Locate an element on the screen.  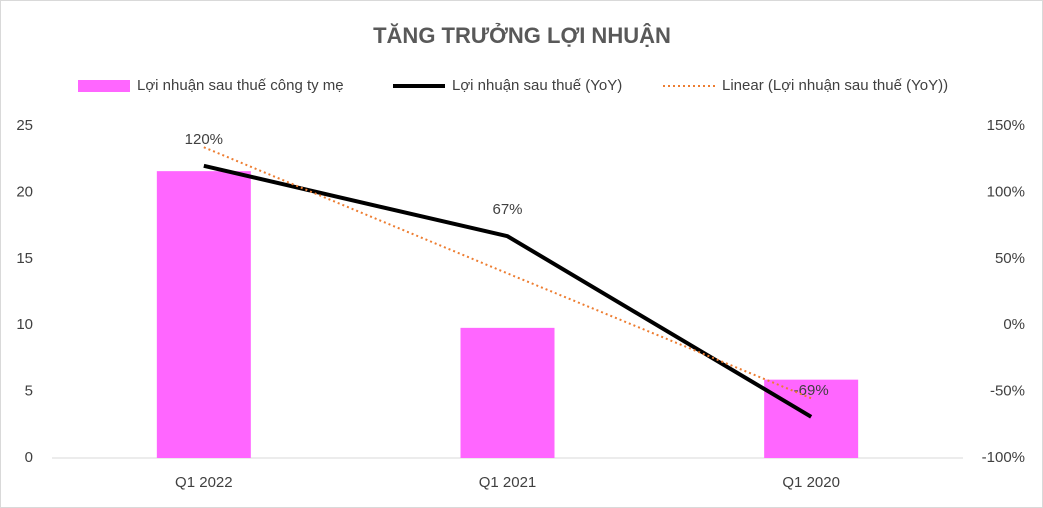
data-label: -69% is located at coordinates (811, 390).